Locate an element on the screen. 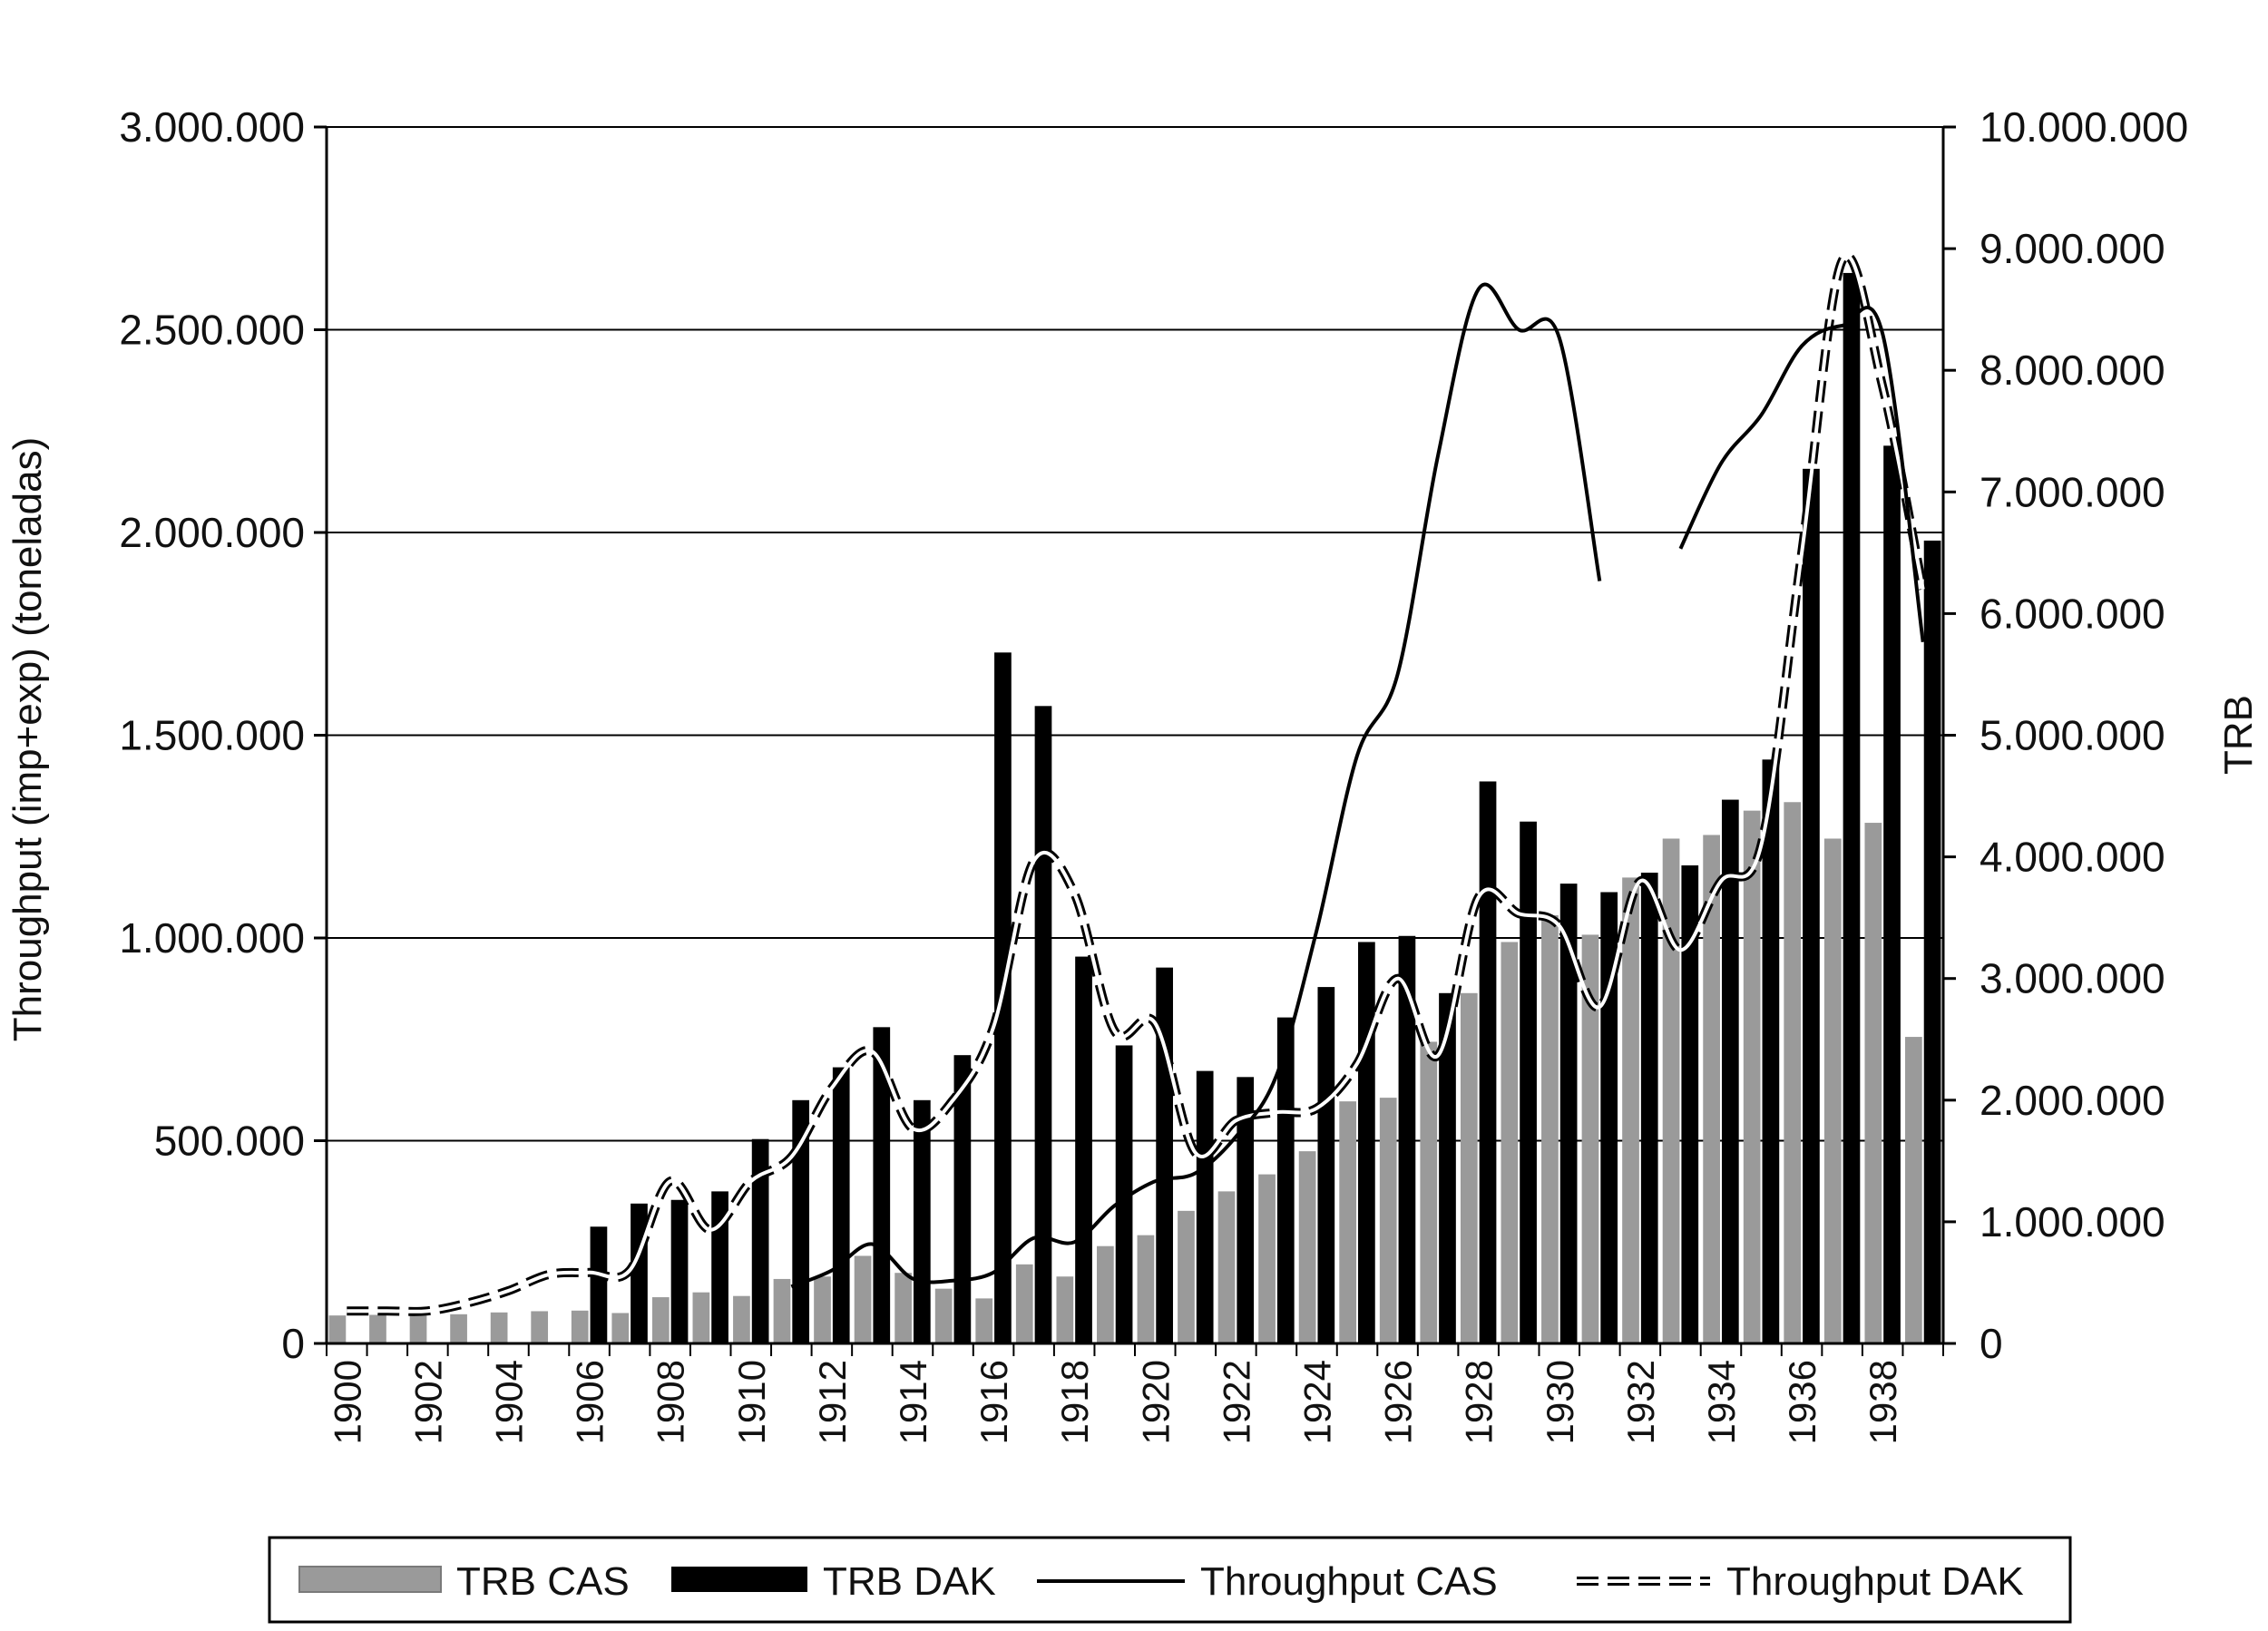 This screenshot has height=1631, width=2268. x-tick-label: 1904 is located at coordinates (509, 1402).